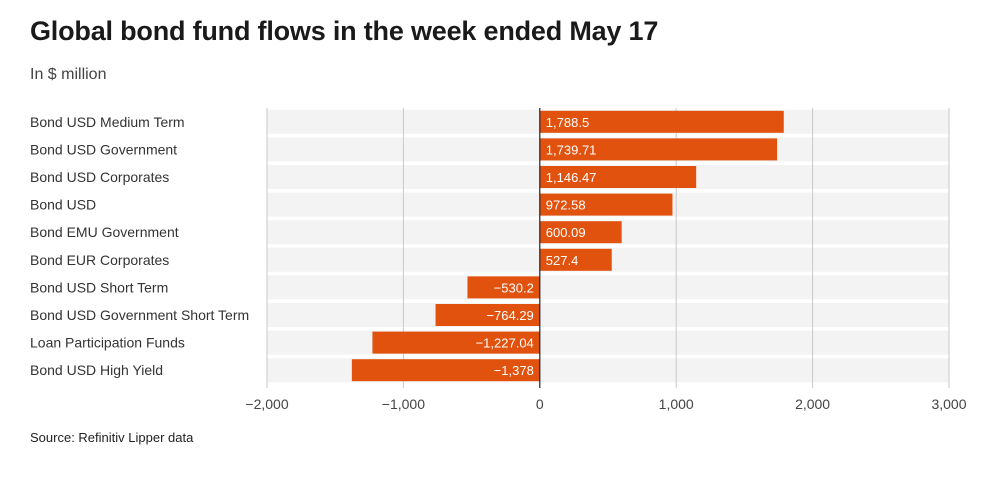 Image resolution: width=989 pixels, height=484 pixels. What do you see at coordinates (812, 404) in the screenshot?
I see `x-tick-label: 2,000` at bounding box center [812, 404].